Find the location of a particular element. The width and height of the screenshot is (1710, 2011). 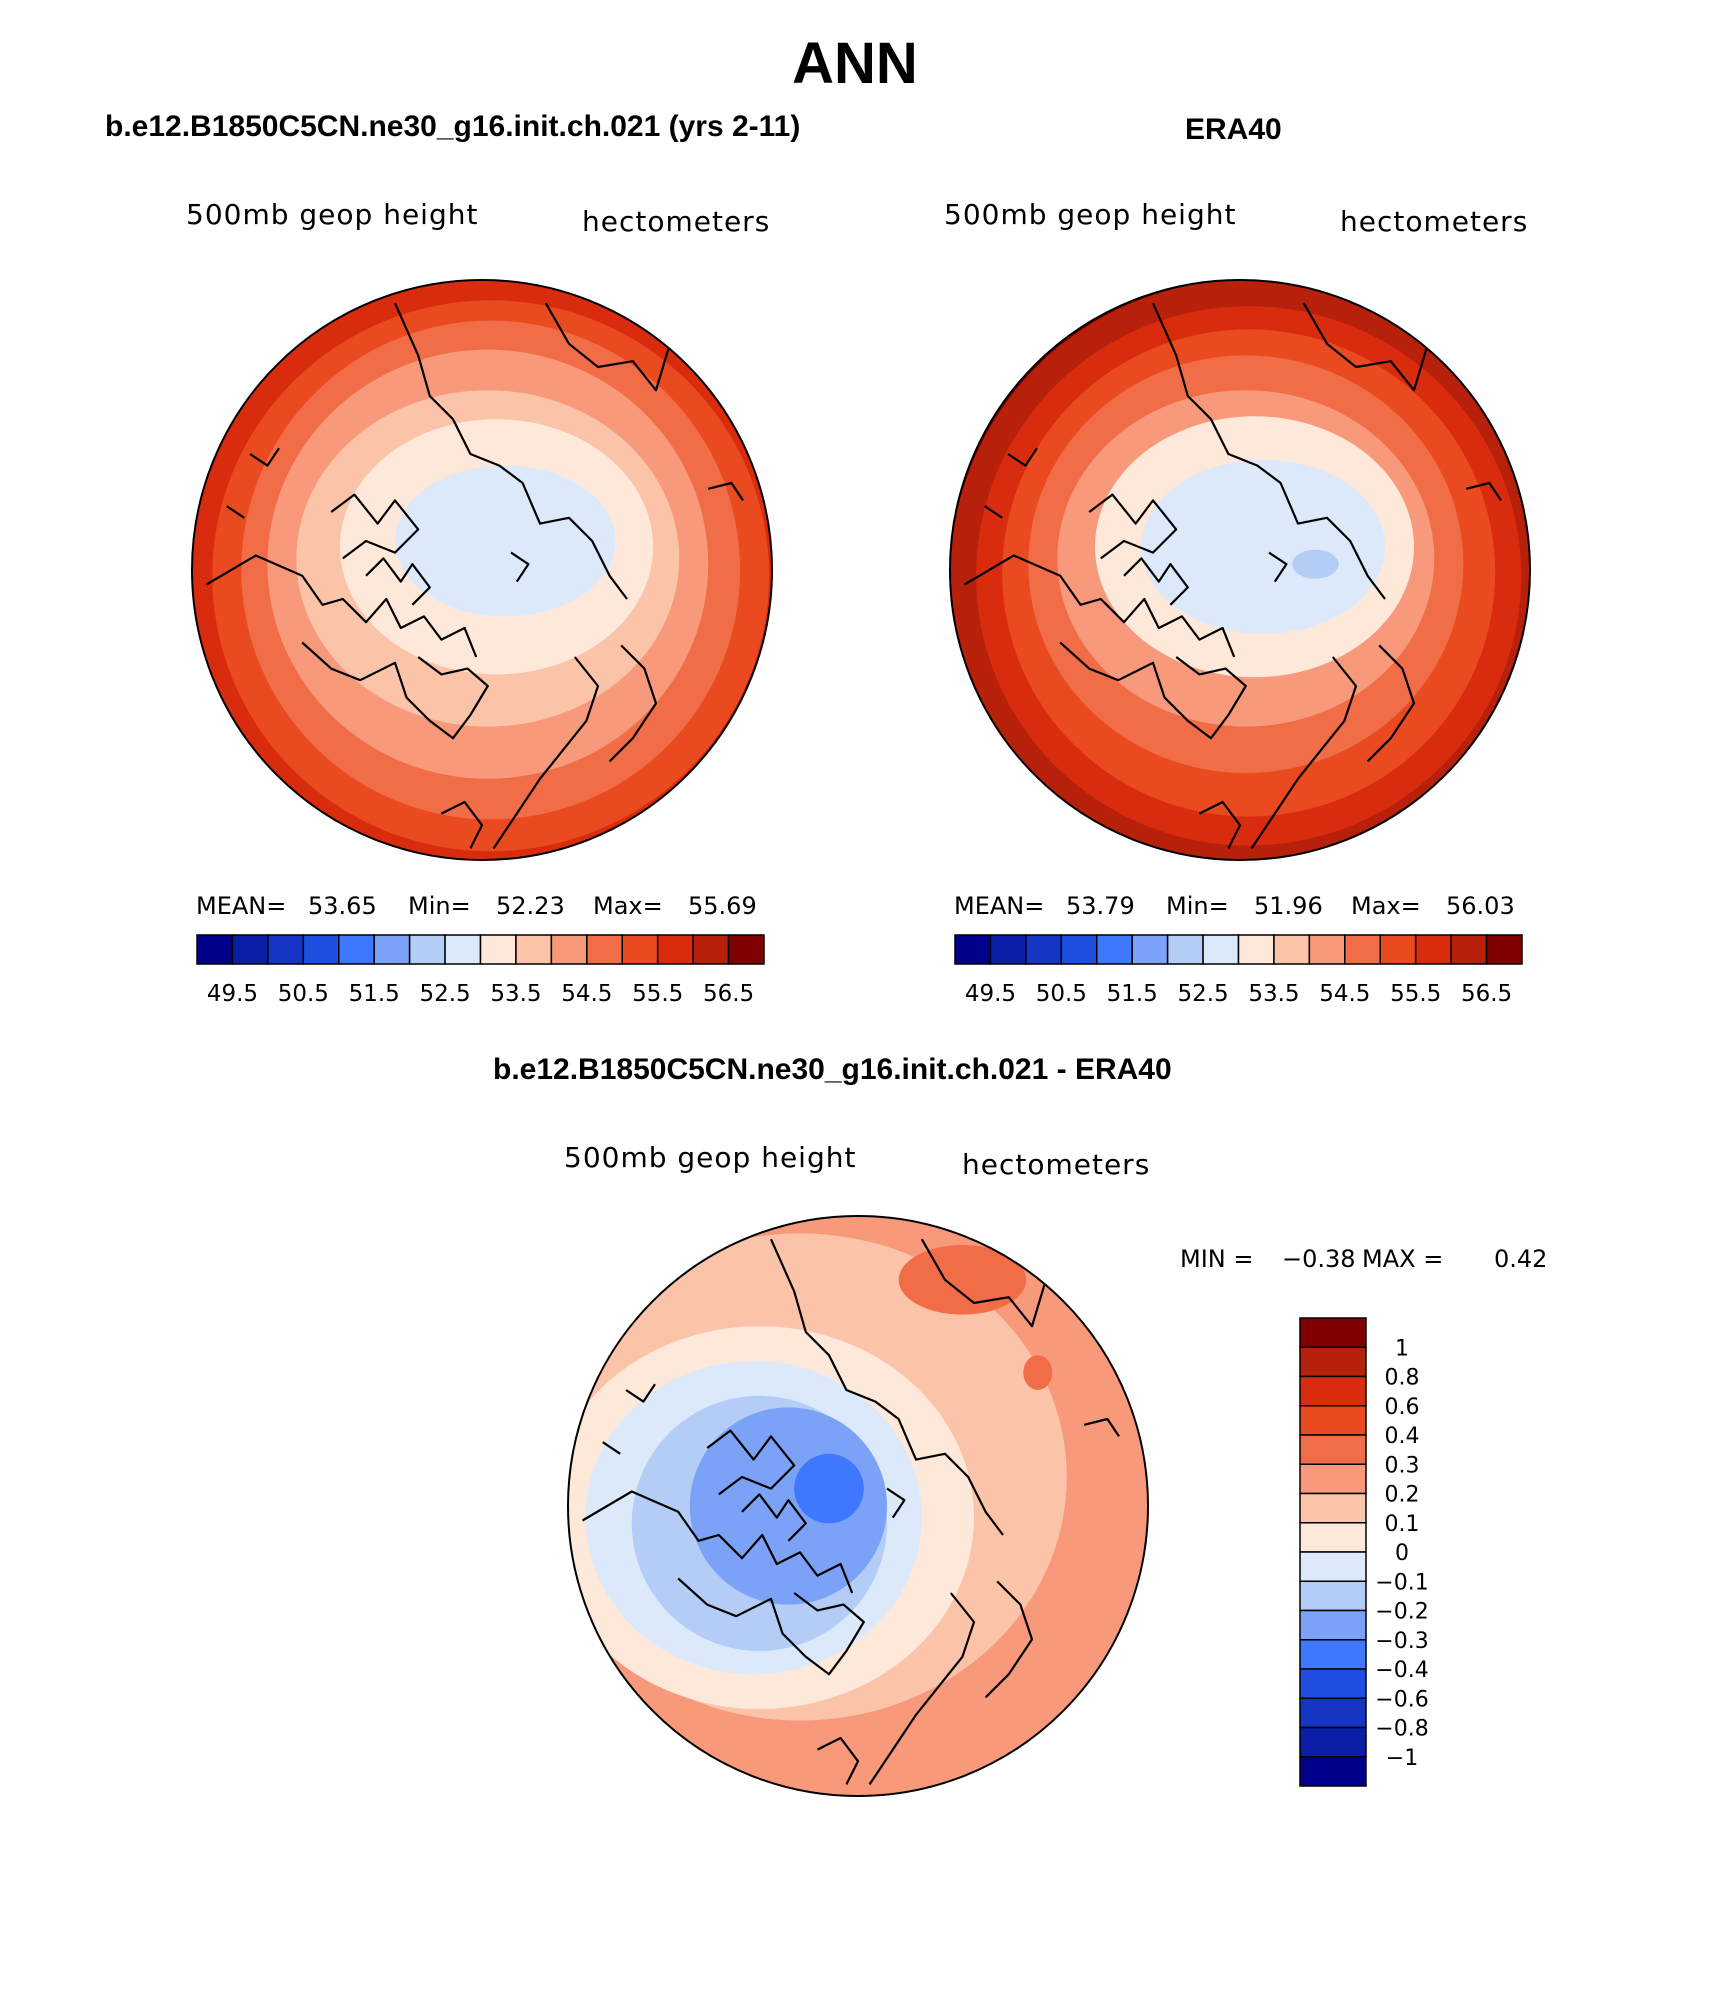

panel3-colorbar-tick-label-8: −0.1 is located at coordinates (1401, 1582).